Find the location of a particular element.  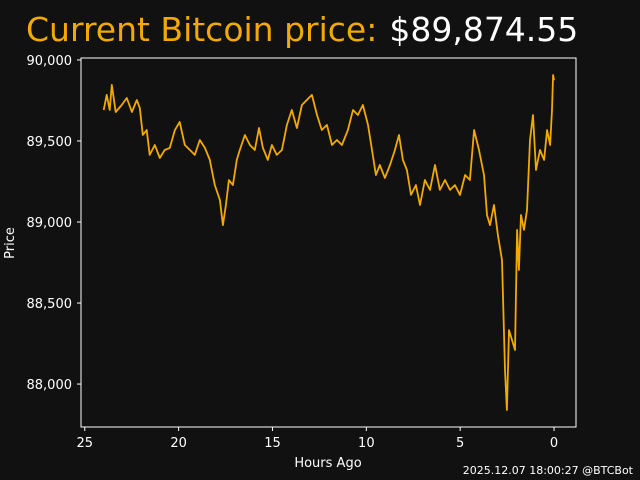

y-tick-label: 89,500 is located at coordinates (50, 142).